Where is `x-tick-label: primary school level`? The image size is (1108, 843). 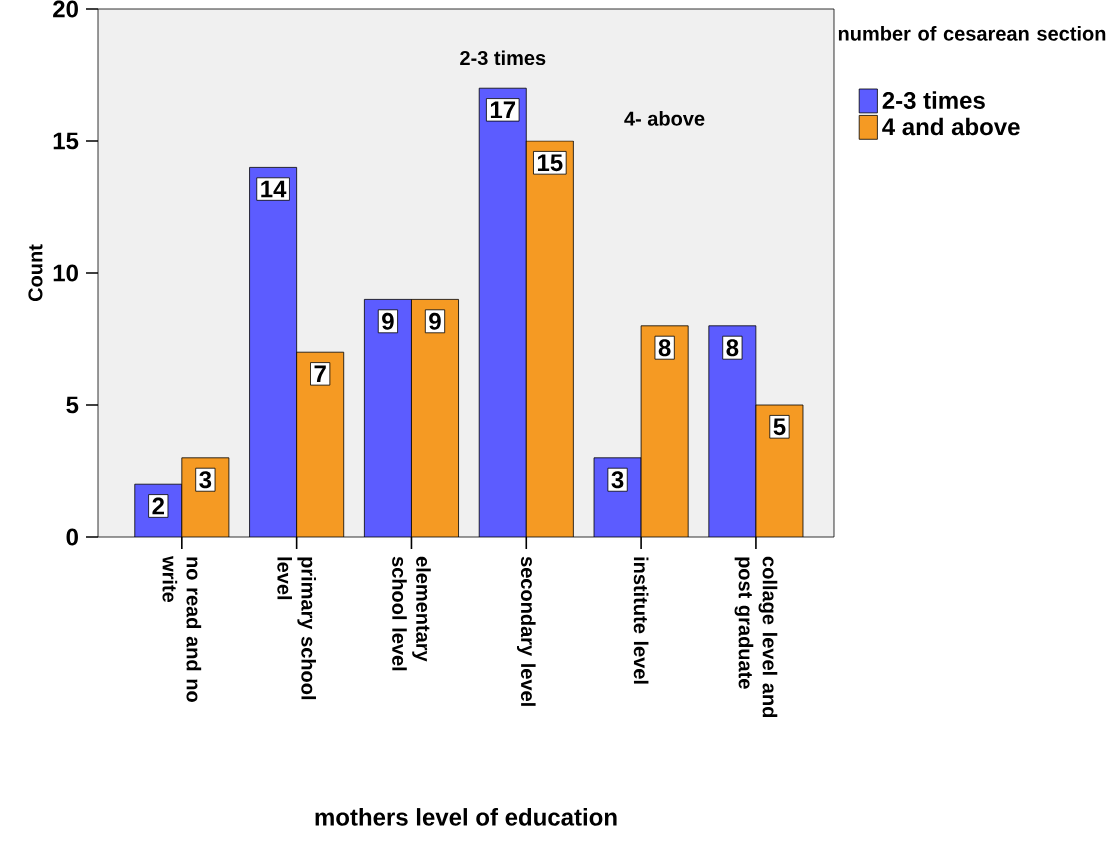
x-tick-label: primary school level is located at coordinates (296, 628).